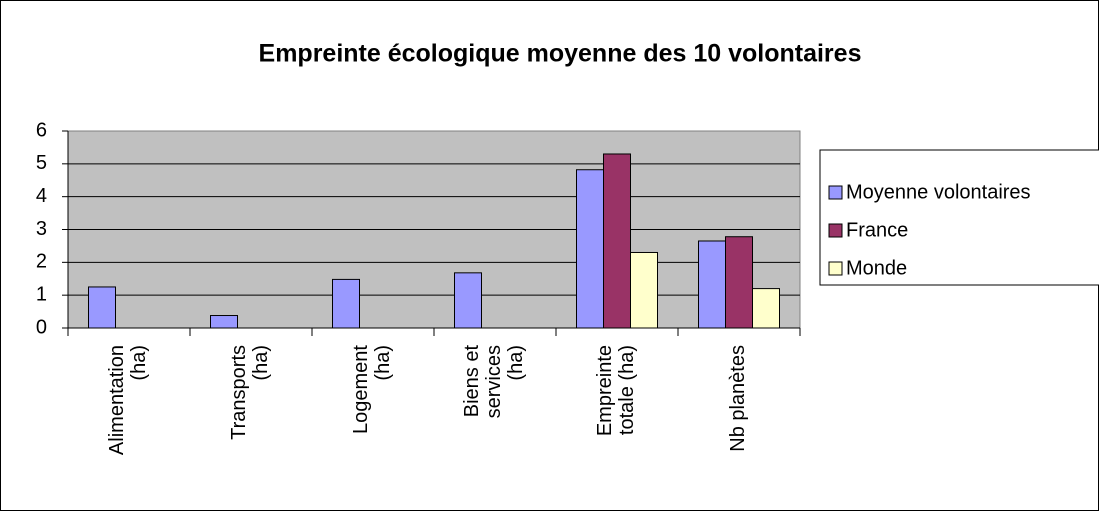 The image size is (1099, 511). What do you see at coordinates (41, 196) in the screenshot?
I see `y-tick-label: 4` at bounding box center [41, 196].